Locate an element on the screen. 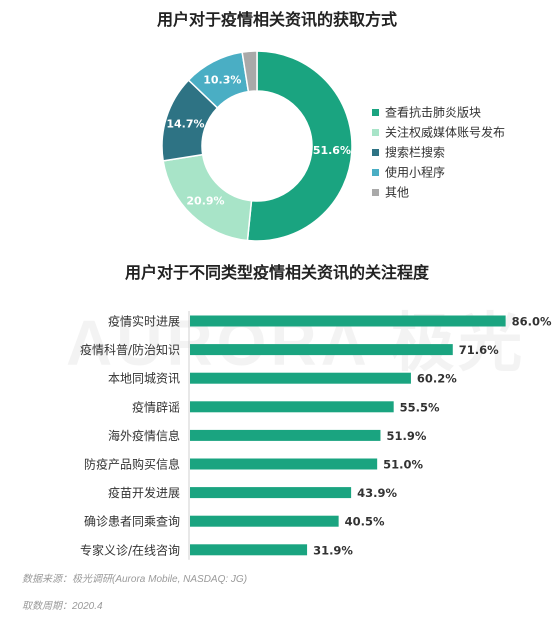  donut-slice-label-2: 14.7% is located at coordinates (185, 123).